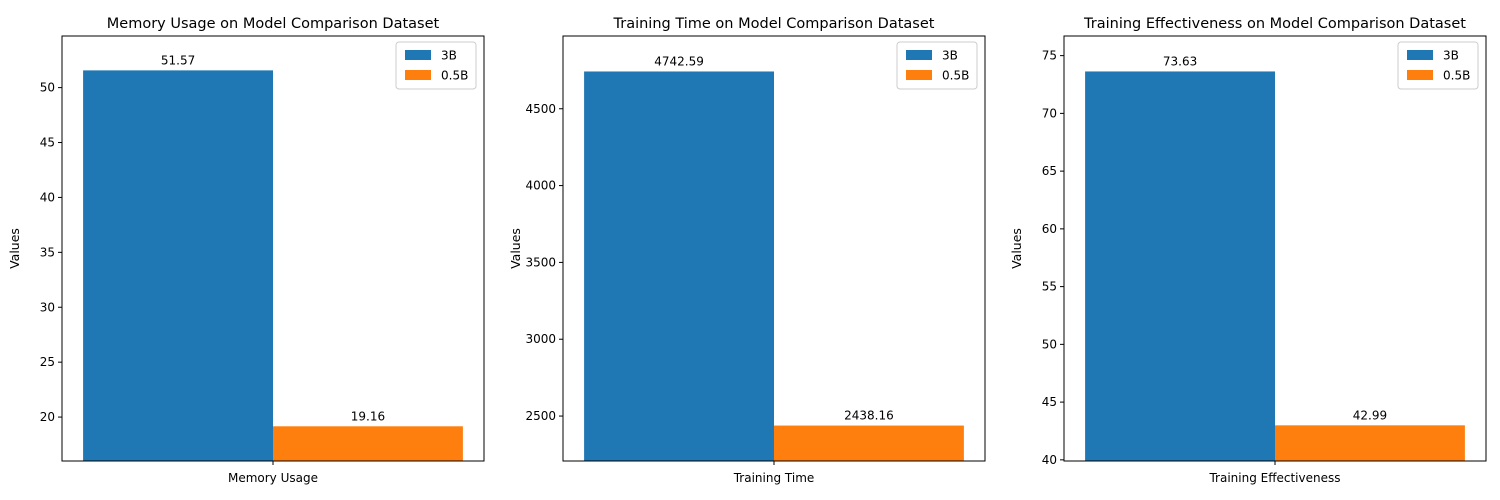 The height and width of the screenshot is (500, 1500). I want to click on x-tick-label: Training Time, so click(774, 478).